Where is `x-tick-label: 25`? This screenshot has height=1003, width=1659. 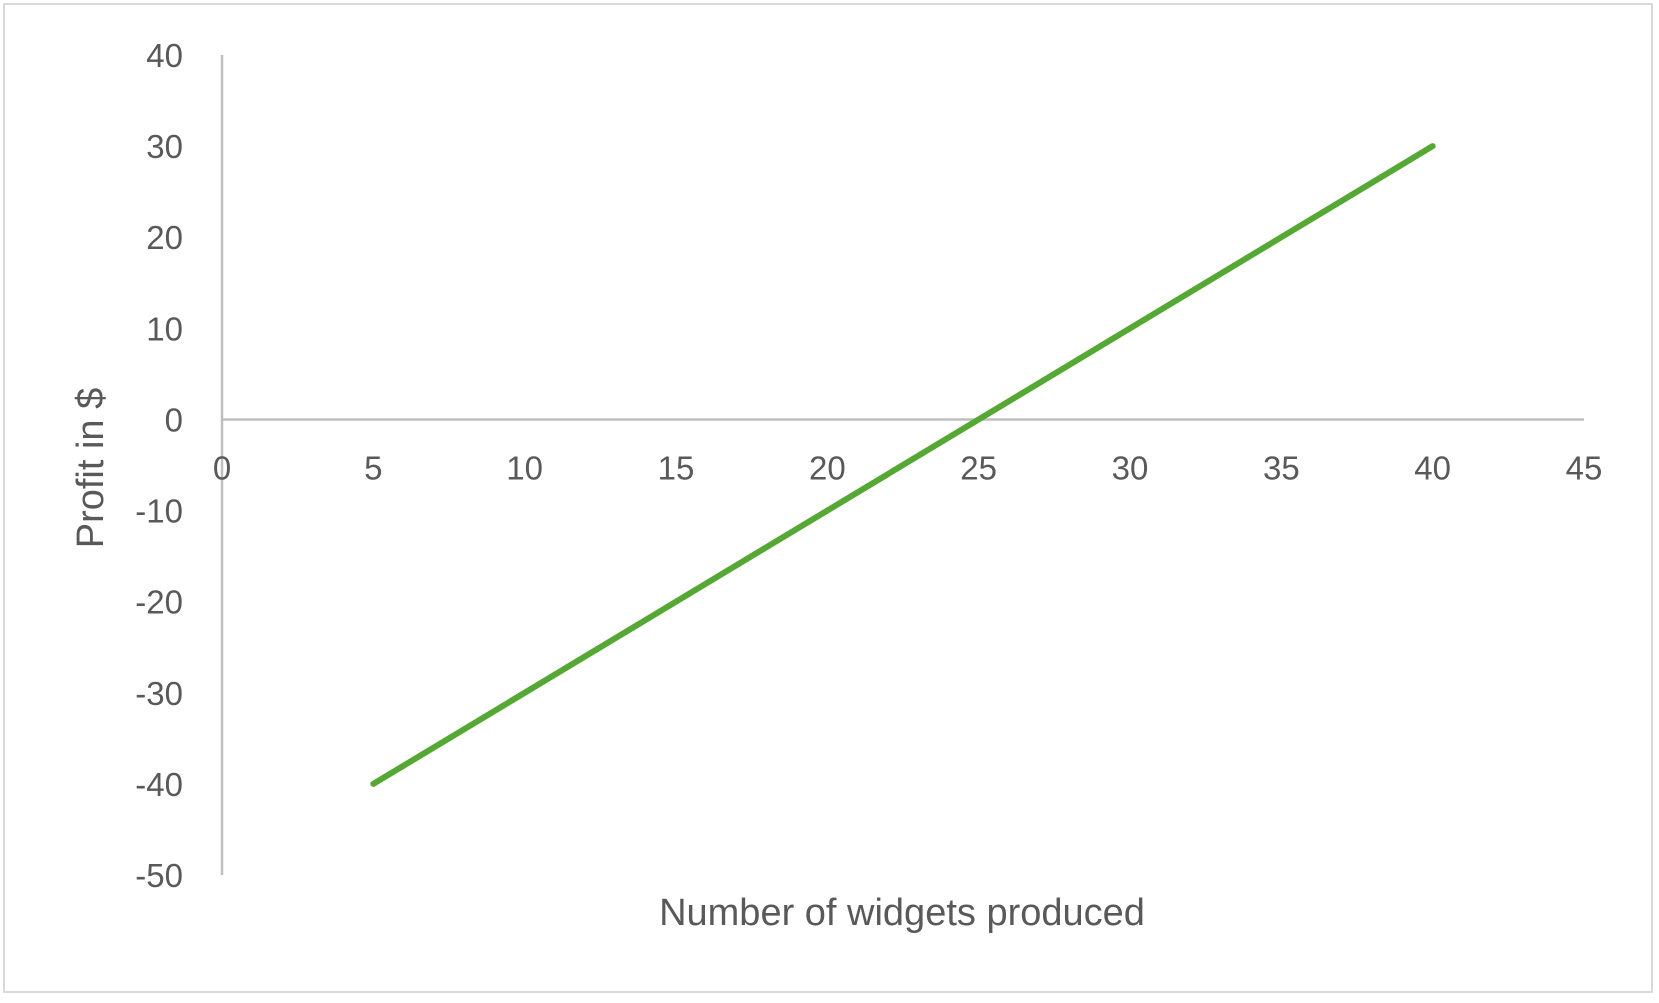
x-tick-label: 25 is located at coordinates (978, 467).